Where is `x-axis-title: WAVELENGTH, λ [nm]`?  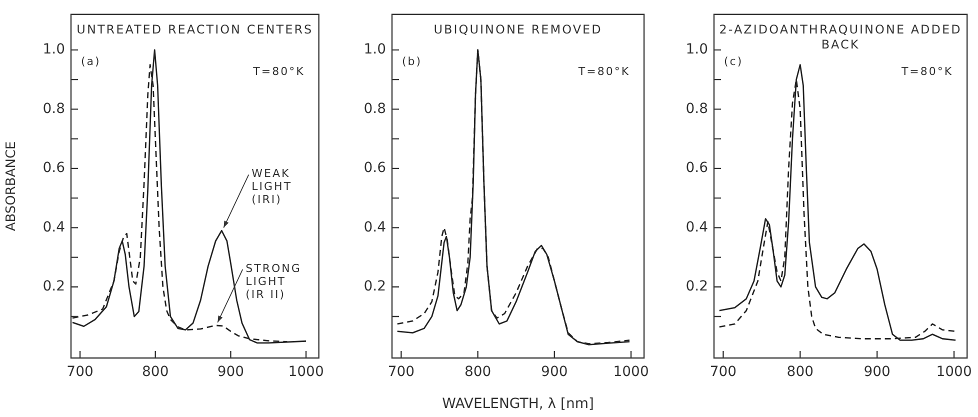 x-axis-title: WAVELENGTH, λ [nm] is located at coordinates (518, 404).